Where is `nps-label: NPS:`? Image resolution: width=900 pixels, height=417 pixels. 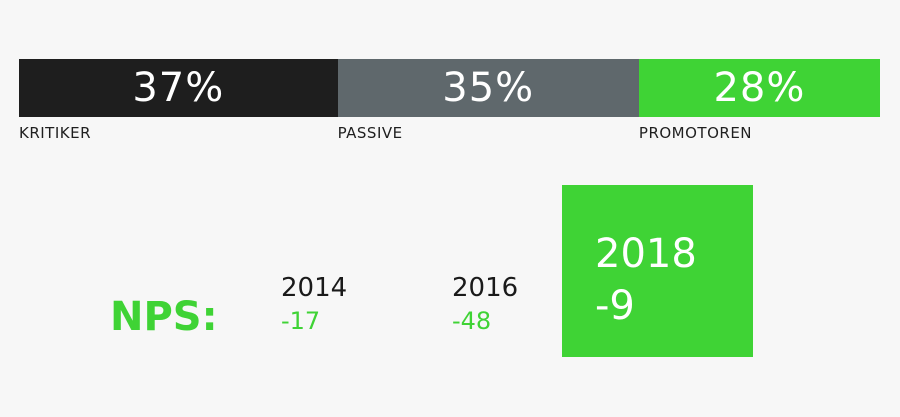
nps-label: NPS: is located at coordinates (164, 317).